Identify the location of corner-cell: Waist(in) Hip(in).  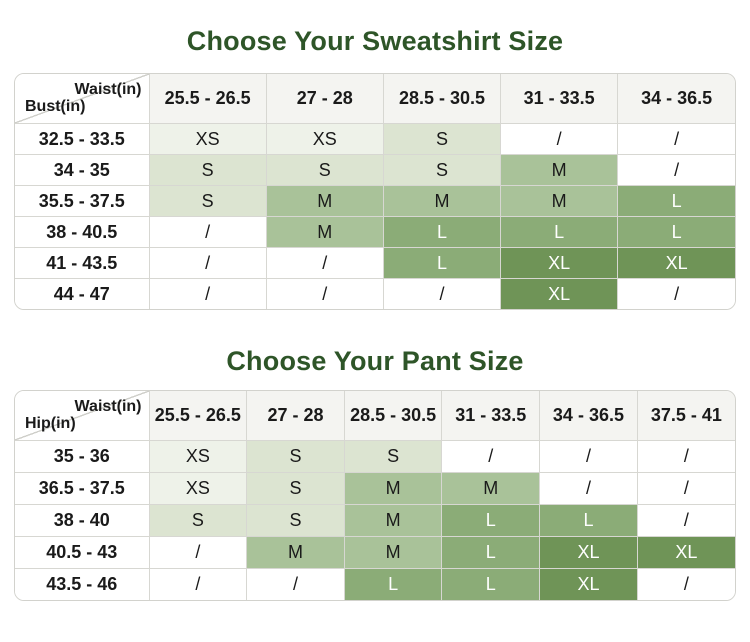
(82, 416).